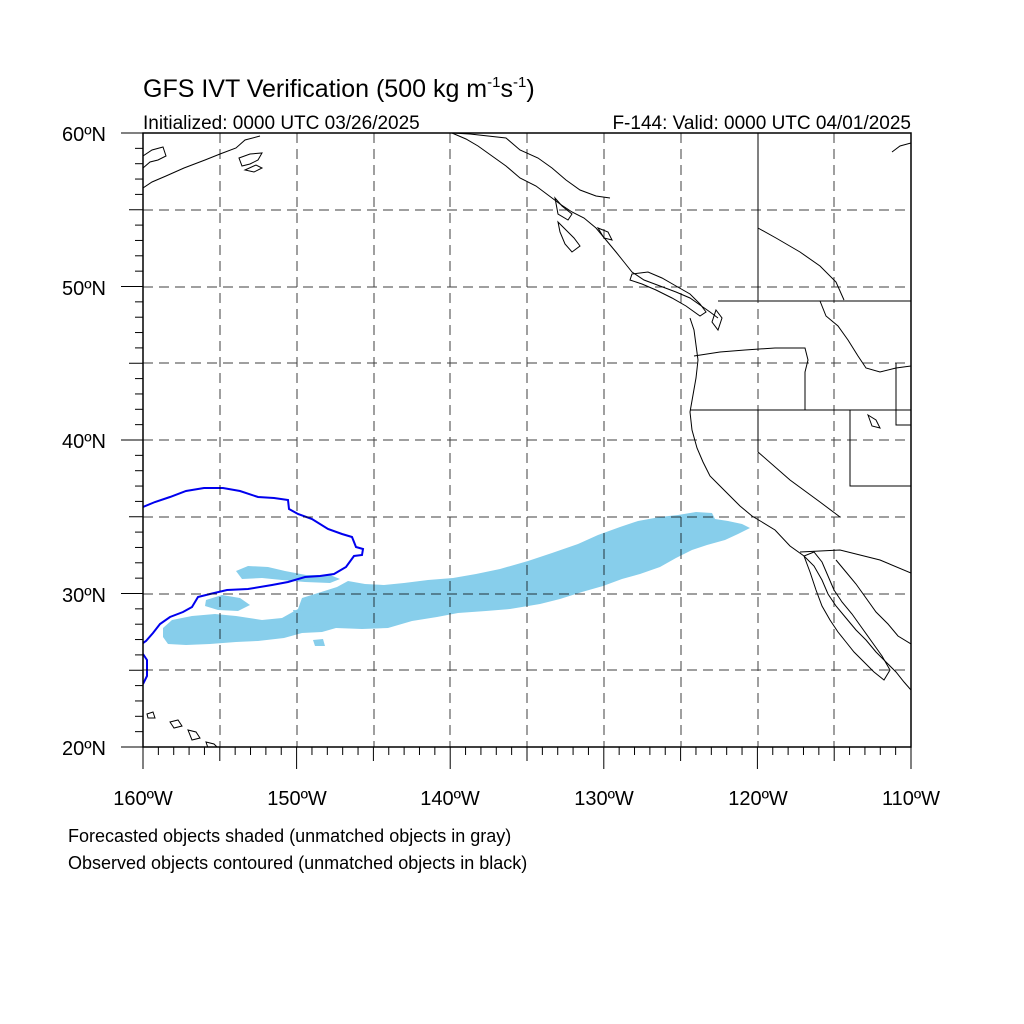 This screenshot has height=1024, width=1024. Describe the element at coordinates (254, 586) in the screenshot. I see `observed-ivt-contour` at that location.